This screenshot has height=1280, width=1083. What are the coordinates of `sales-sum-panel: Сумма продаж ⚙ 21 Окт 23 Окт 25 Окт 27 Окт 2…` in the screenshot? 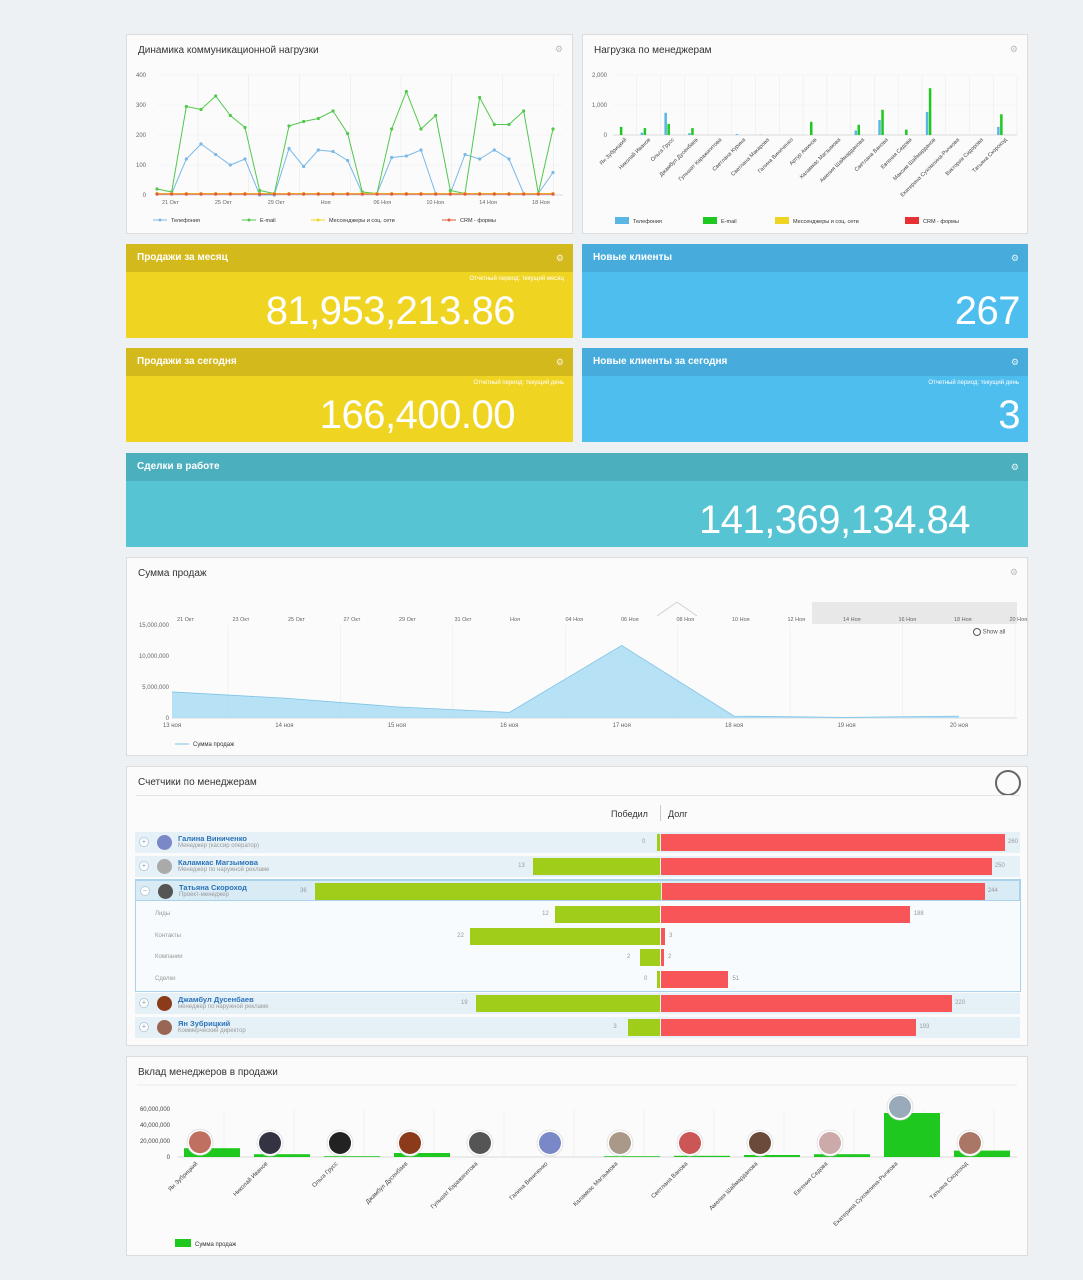 It's located at (577, 656).